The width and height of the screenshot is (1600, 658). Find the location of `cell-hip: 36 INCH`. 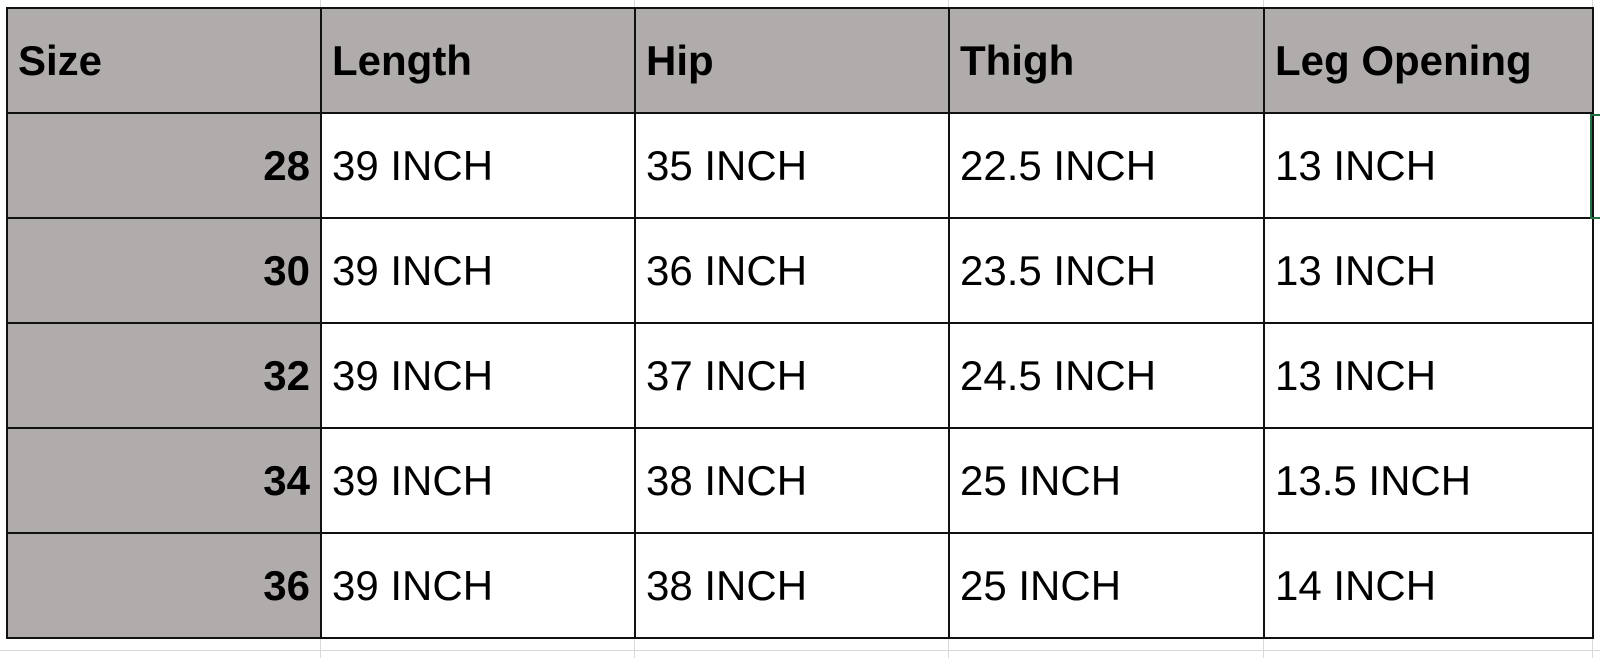

cell-hip: 36 INCH is located at coordinates (792, 270).